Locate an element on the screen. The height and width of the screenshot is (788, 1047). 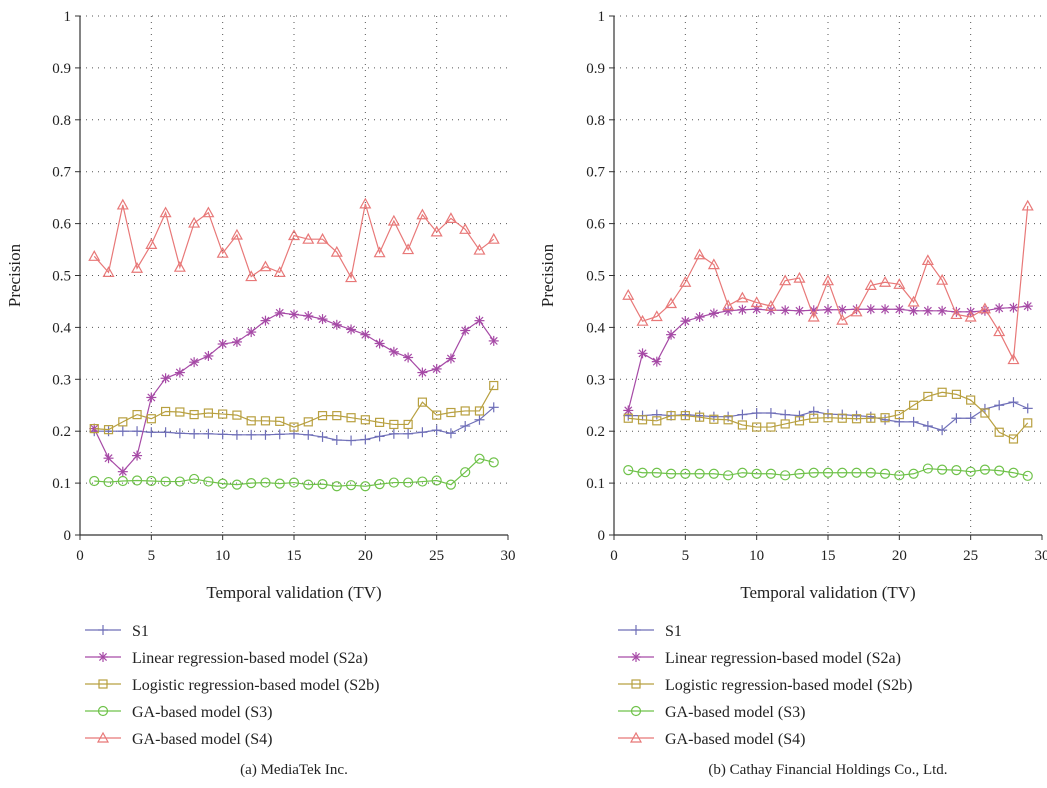
legend-entry: Linear regression-based model (S2a) is located at coordinates (226, 658).